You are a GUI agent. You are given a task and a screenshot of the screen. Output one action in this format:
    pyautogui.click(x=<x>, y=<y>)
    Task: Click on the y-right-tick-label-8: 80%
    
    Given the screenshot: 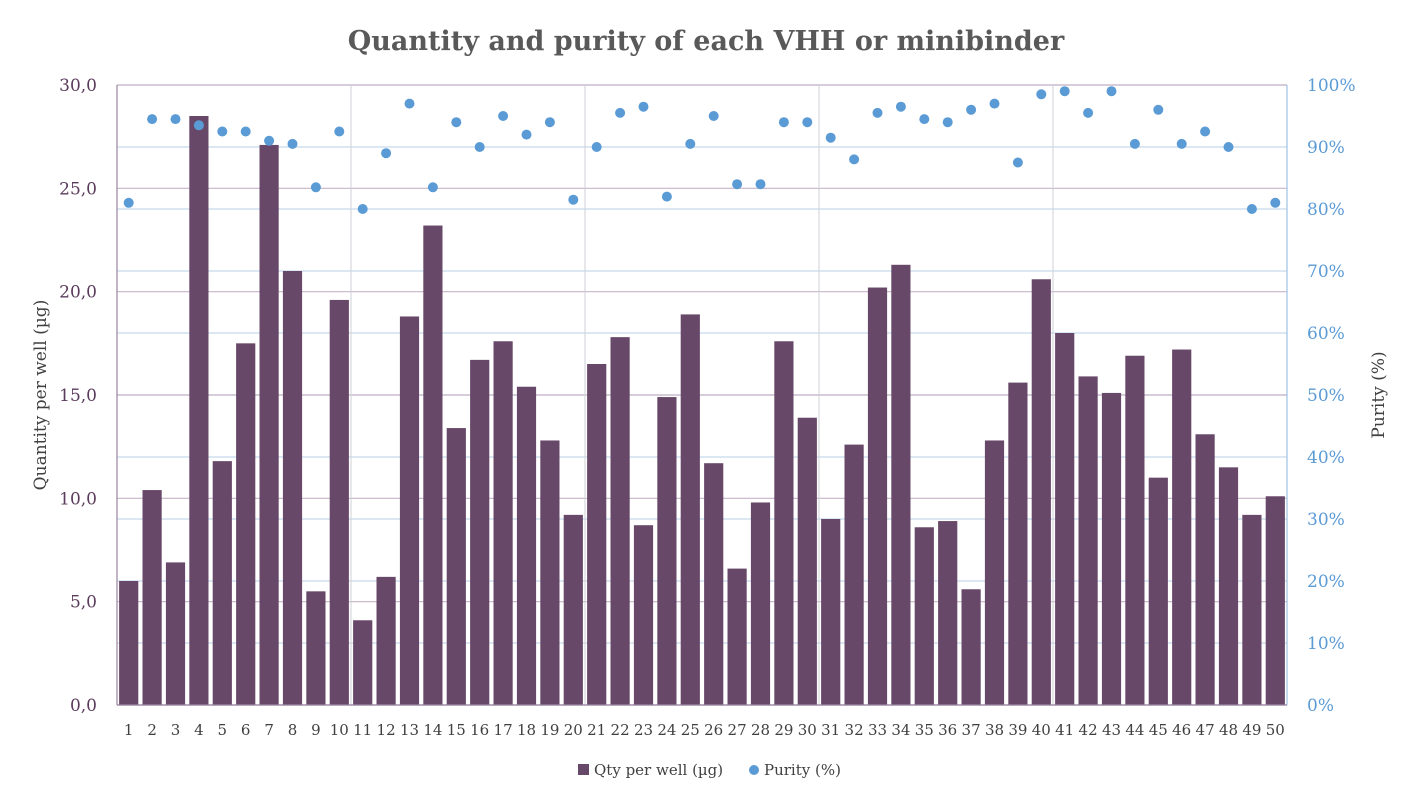 What is the action you would take?
    pyautogui.click(x=1326, y=210)
    